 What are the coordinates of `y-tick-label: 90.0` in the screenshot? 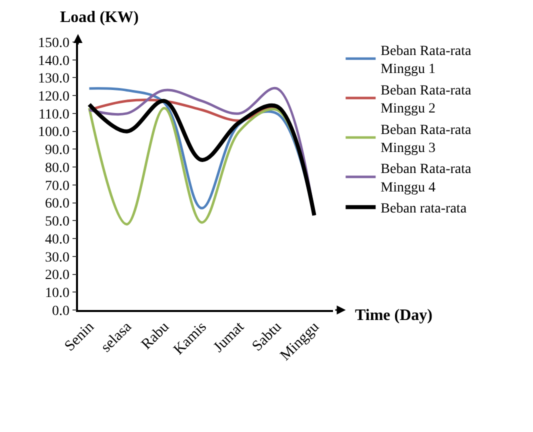 It's located at (57, 150).